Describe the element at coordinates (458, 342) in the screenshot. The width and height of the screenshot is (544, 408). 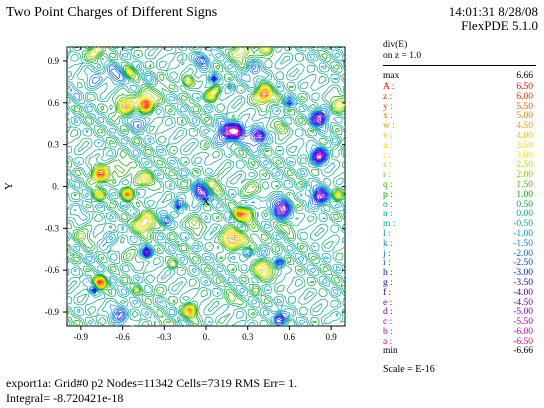
I see `legend-level-row: a : -6.50` at that location.